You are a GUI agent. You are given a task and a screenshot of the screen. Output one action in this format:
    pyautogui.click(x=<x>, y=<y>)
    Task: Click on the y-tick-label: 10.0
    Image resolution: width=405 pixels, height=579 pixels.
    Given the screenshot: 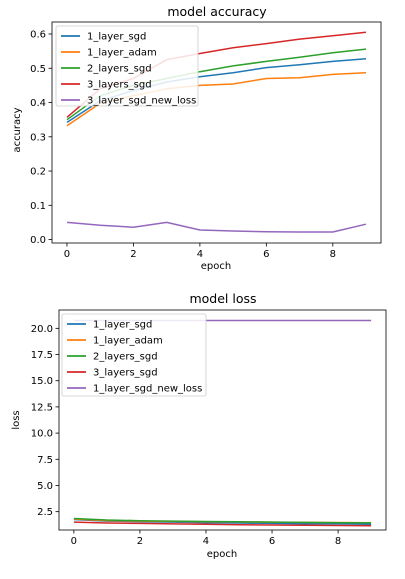 What is the action you would take?
    pyautogui.click(x=42, y=434)
    